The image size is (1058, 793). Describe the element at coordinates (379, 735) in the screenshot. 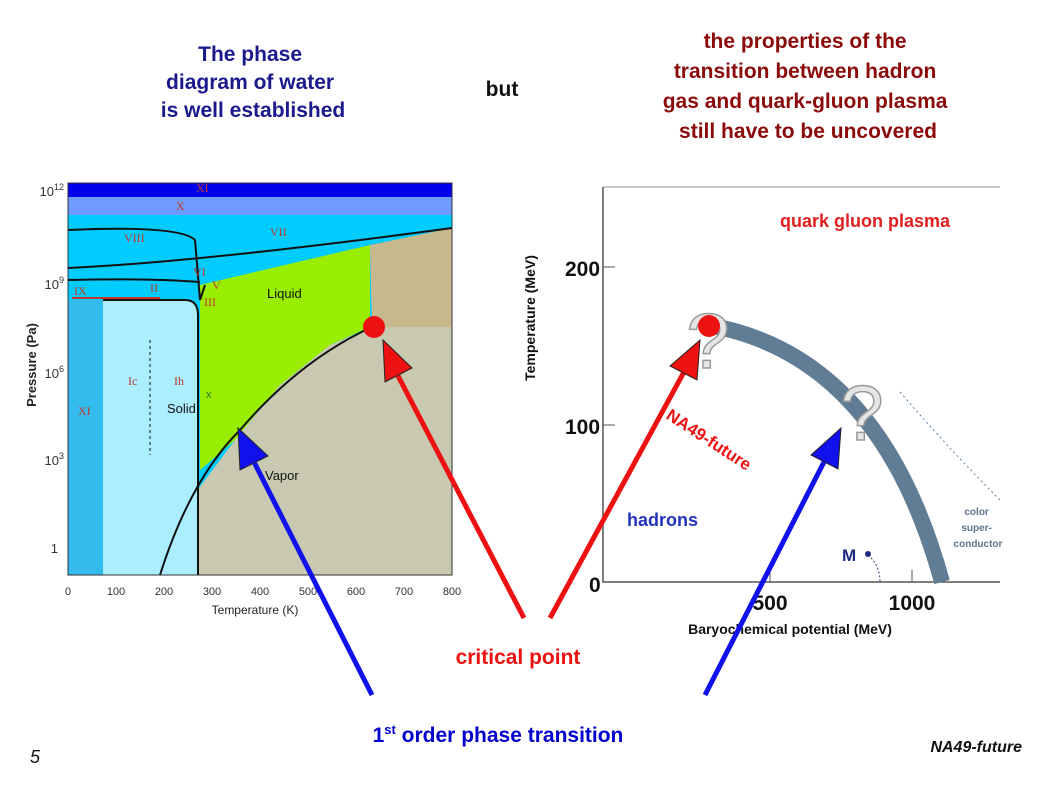

I see `label-part: 1` at that location.